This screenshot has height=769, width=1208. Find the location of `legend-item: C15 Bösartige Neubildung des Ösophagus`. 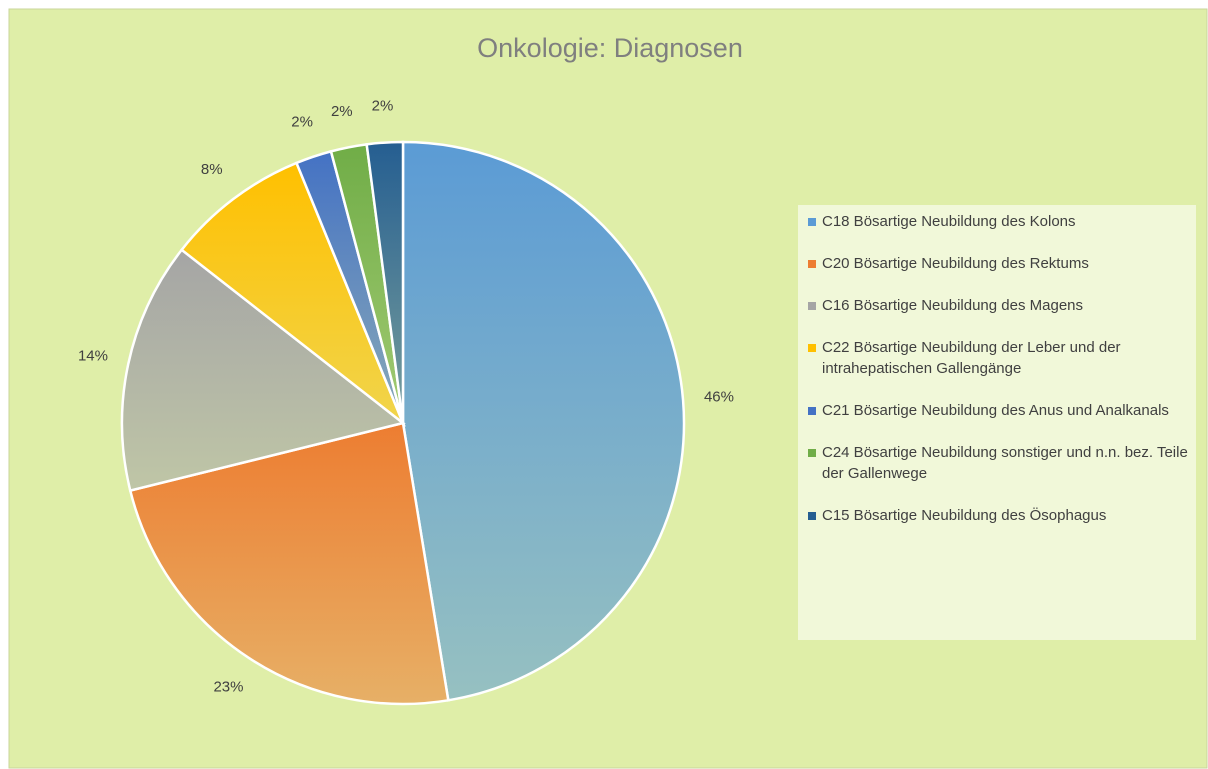

legend-item: C15 Bösartige Neubildung des Ösophagus is located at coordinates (998, 515).